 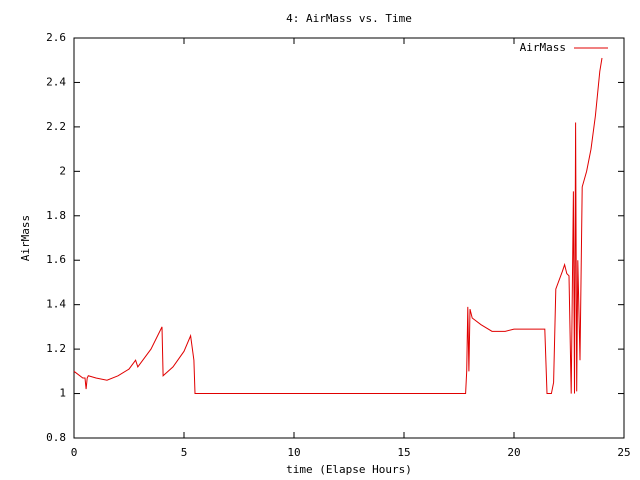 I want to click on y-tick-label: 2.2, so click(x=56, y=126).